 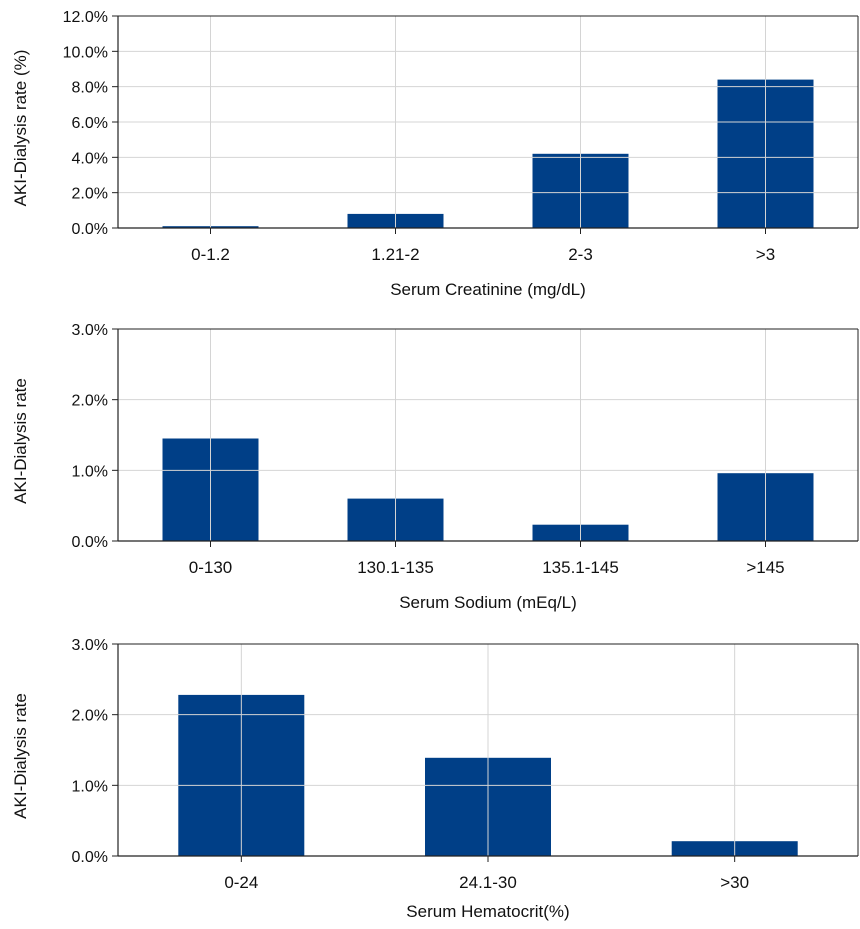 I want to click on y-axis-label: AKI-Dialysis rate (%), so click(x=20, y=128).